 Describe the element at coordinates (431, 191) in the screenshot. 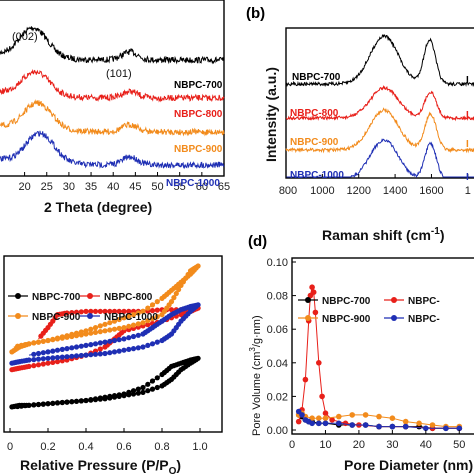

I see `raman-x-tick-label: 1600` at that location.